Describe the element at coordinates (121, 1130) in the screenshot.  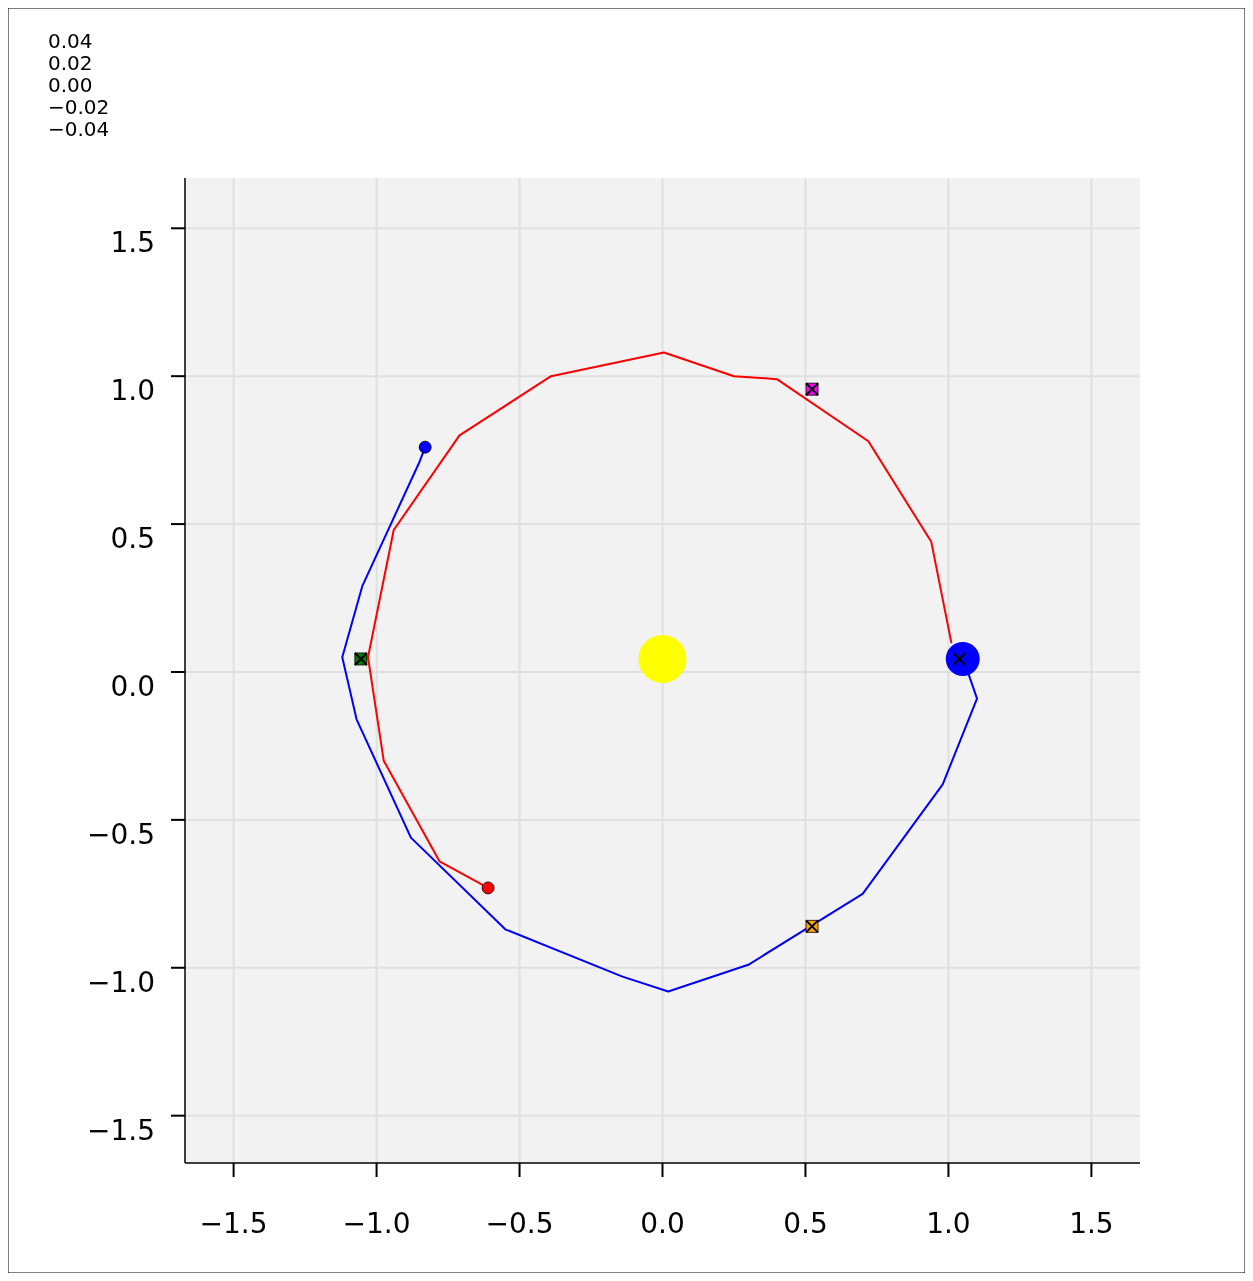
I see `y-tick-label: −1.5` at that location.